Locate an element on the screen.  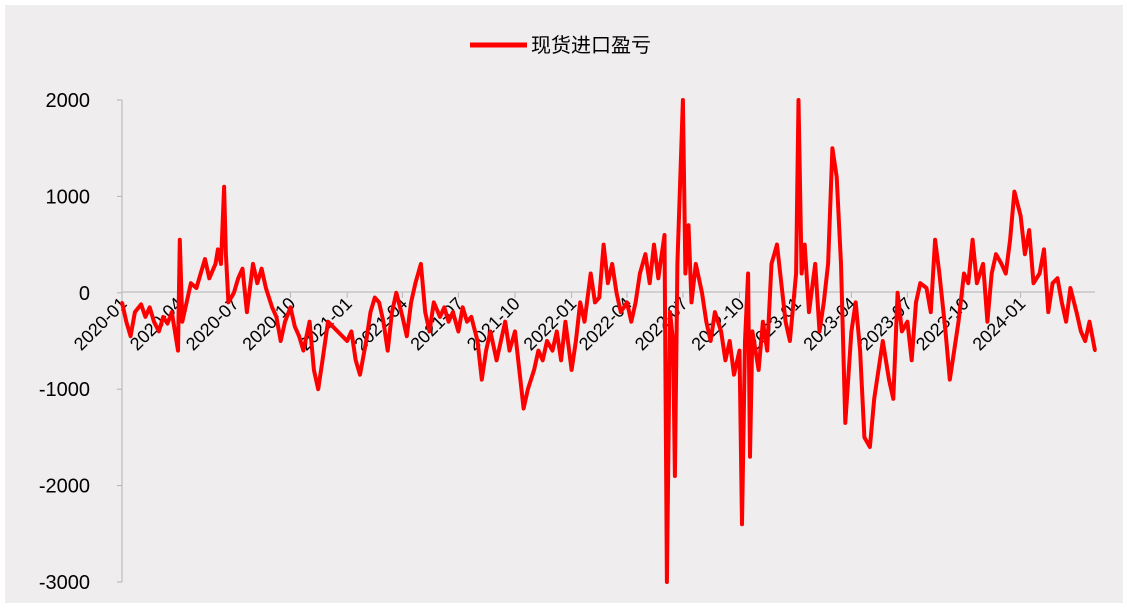
y-axis-ticks: 2000 1000 0 -1000 -2000 -3000 is located at coordinates (80, 342).